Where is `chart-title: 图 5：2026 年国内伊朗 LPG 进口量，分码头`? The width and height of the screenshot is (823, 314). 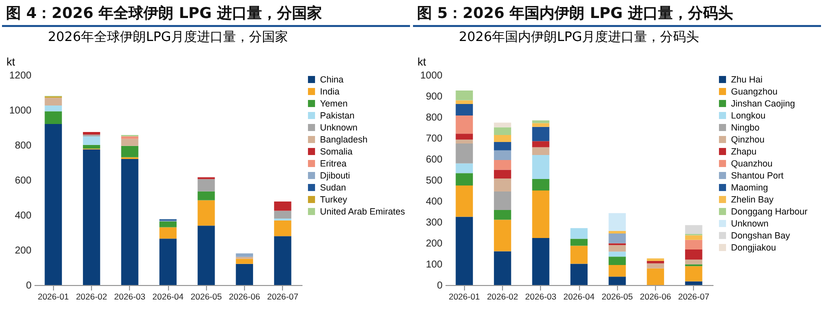
chart-title: 图 5：2026 年国内伊朗 LPG 进口量，分码头 is located at coordinates (617, 14).